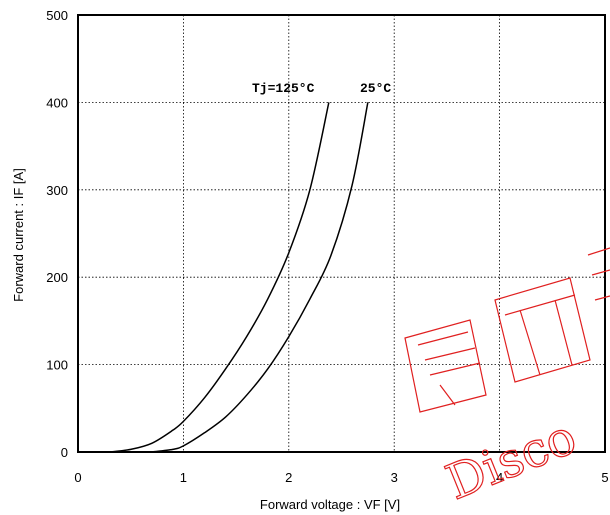  Describe the element at coordinates (604, 477) in the screenshot. I see `x-tick-label: 5` at that location.